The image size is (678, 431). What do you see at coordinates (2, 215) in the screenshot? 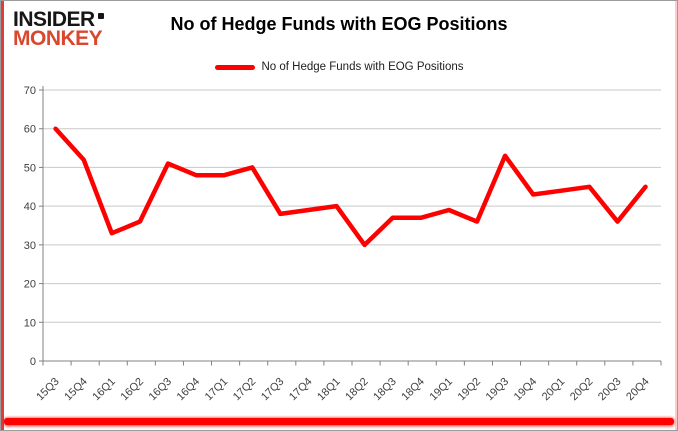
I see `left-accent-strip` at bounding box center [2, 215].